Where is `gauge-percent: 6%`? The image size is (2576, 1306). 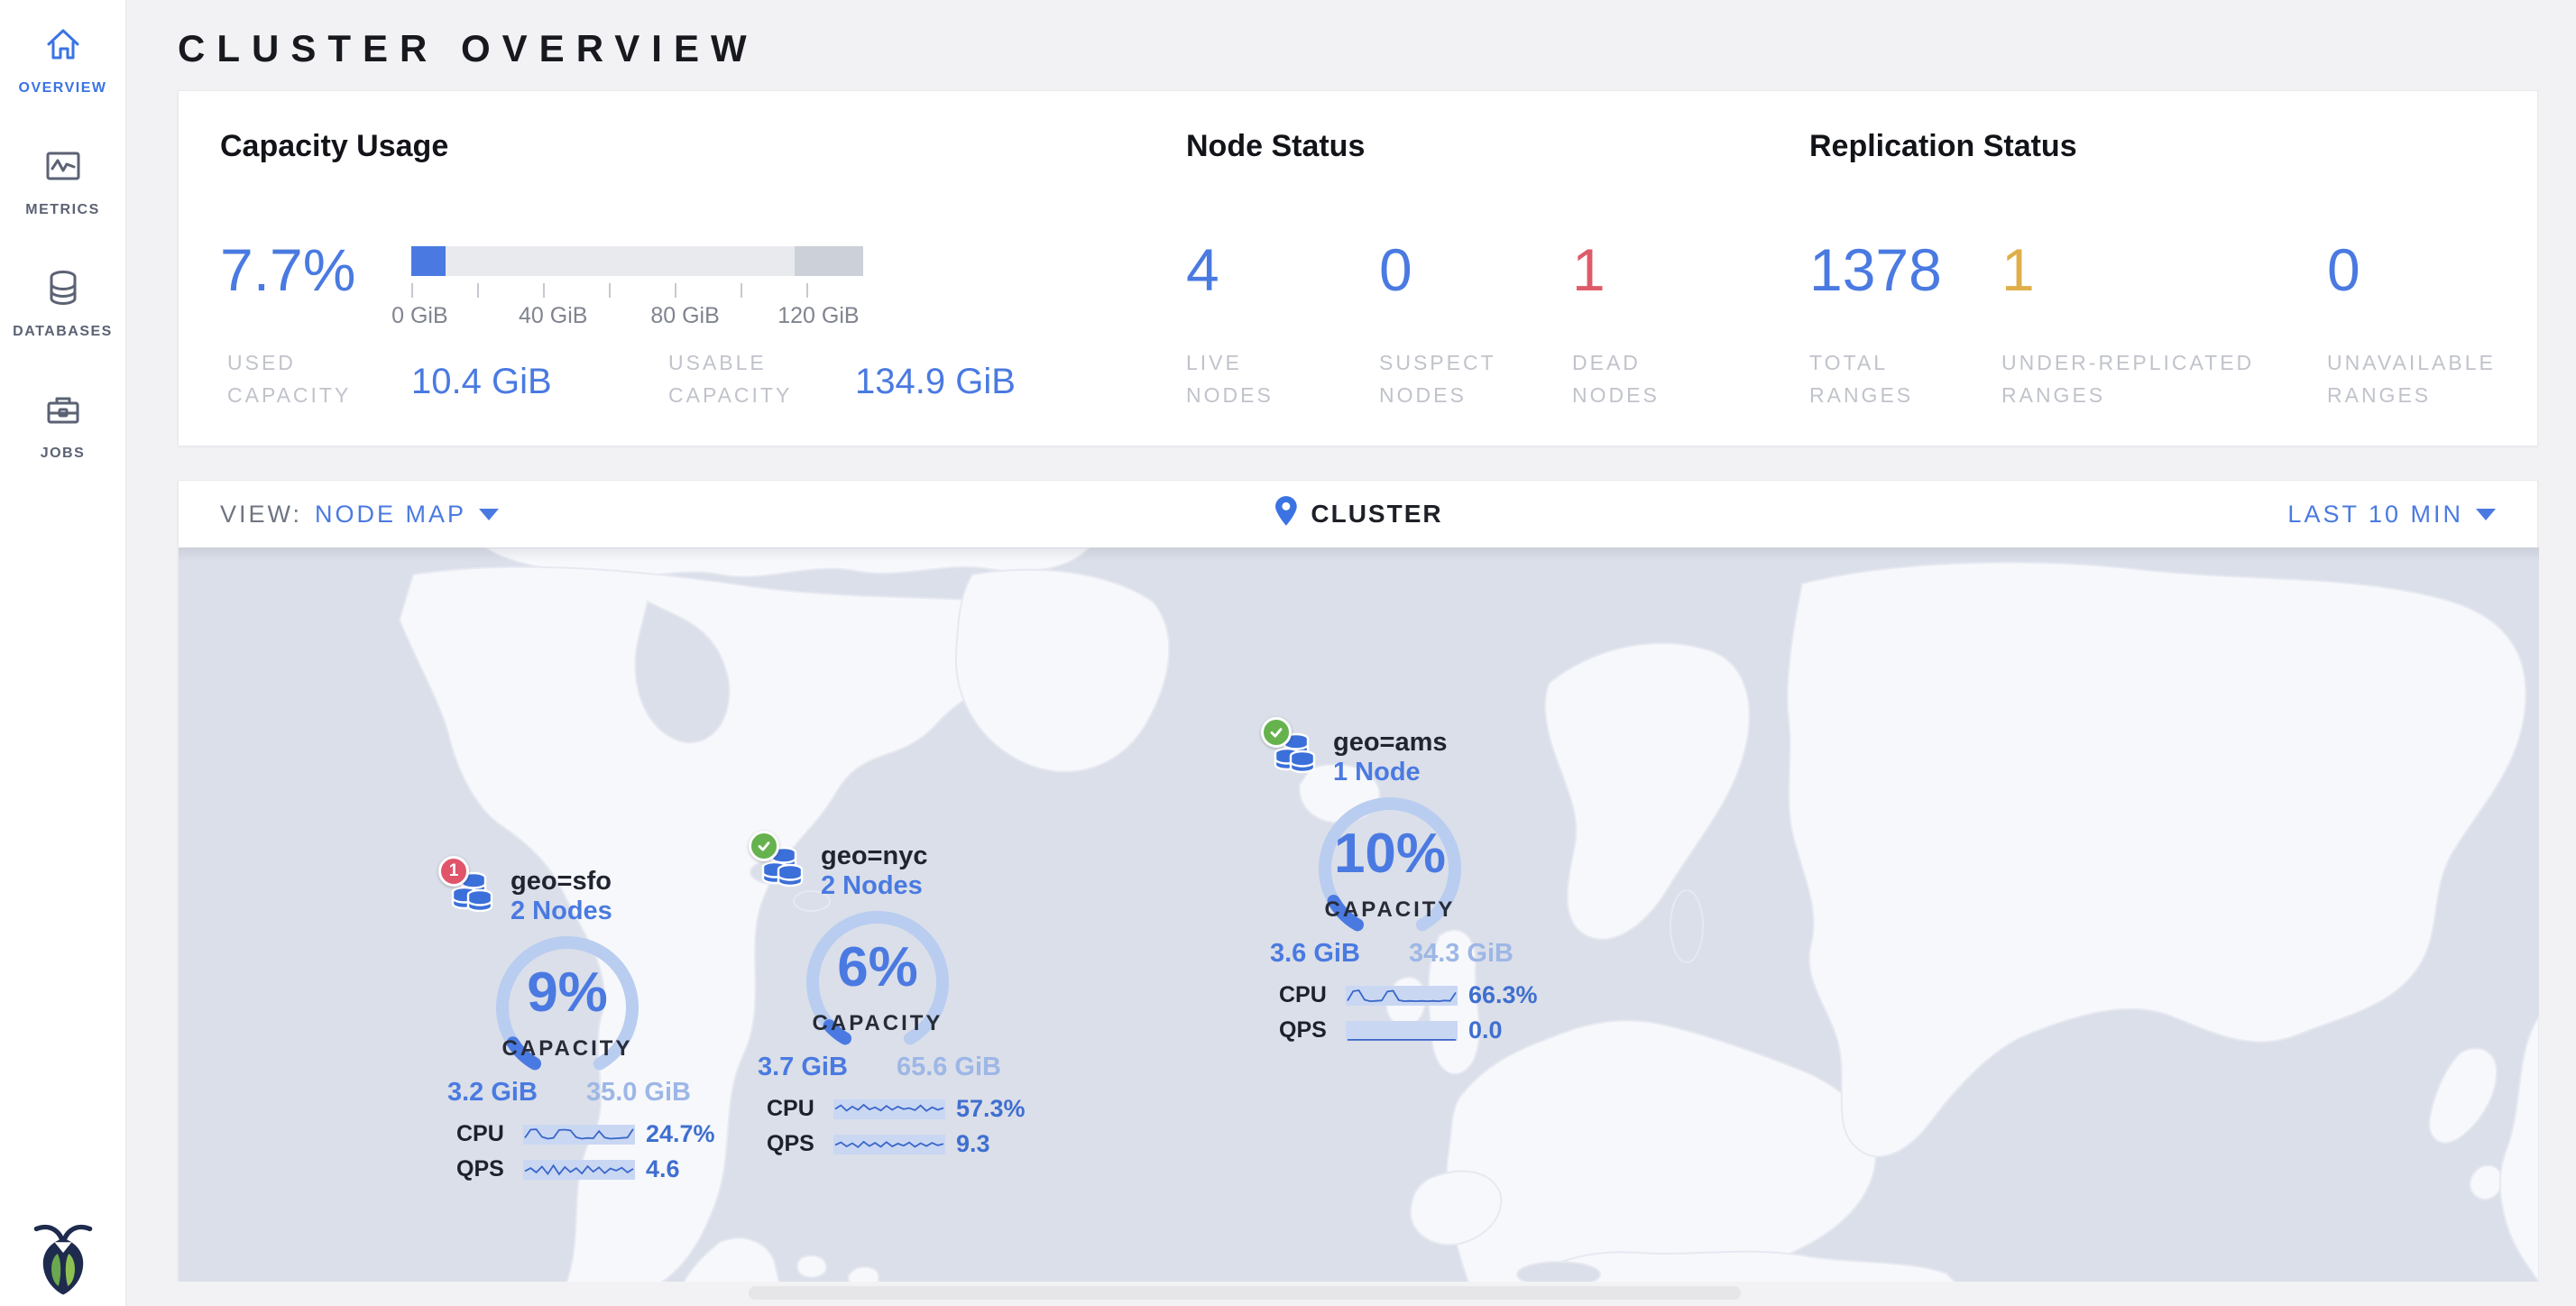
gauge-percent: 6% is located at coordinates (878, 967).